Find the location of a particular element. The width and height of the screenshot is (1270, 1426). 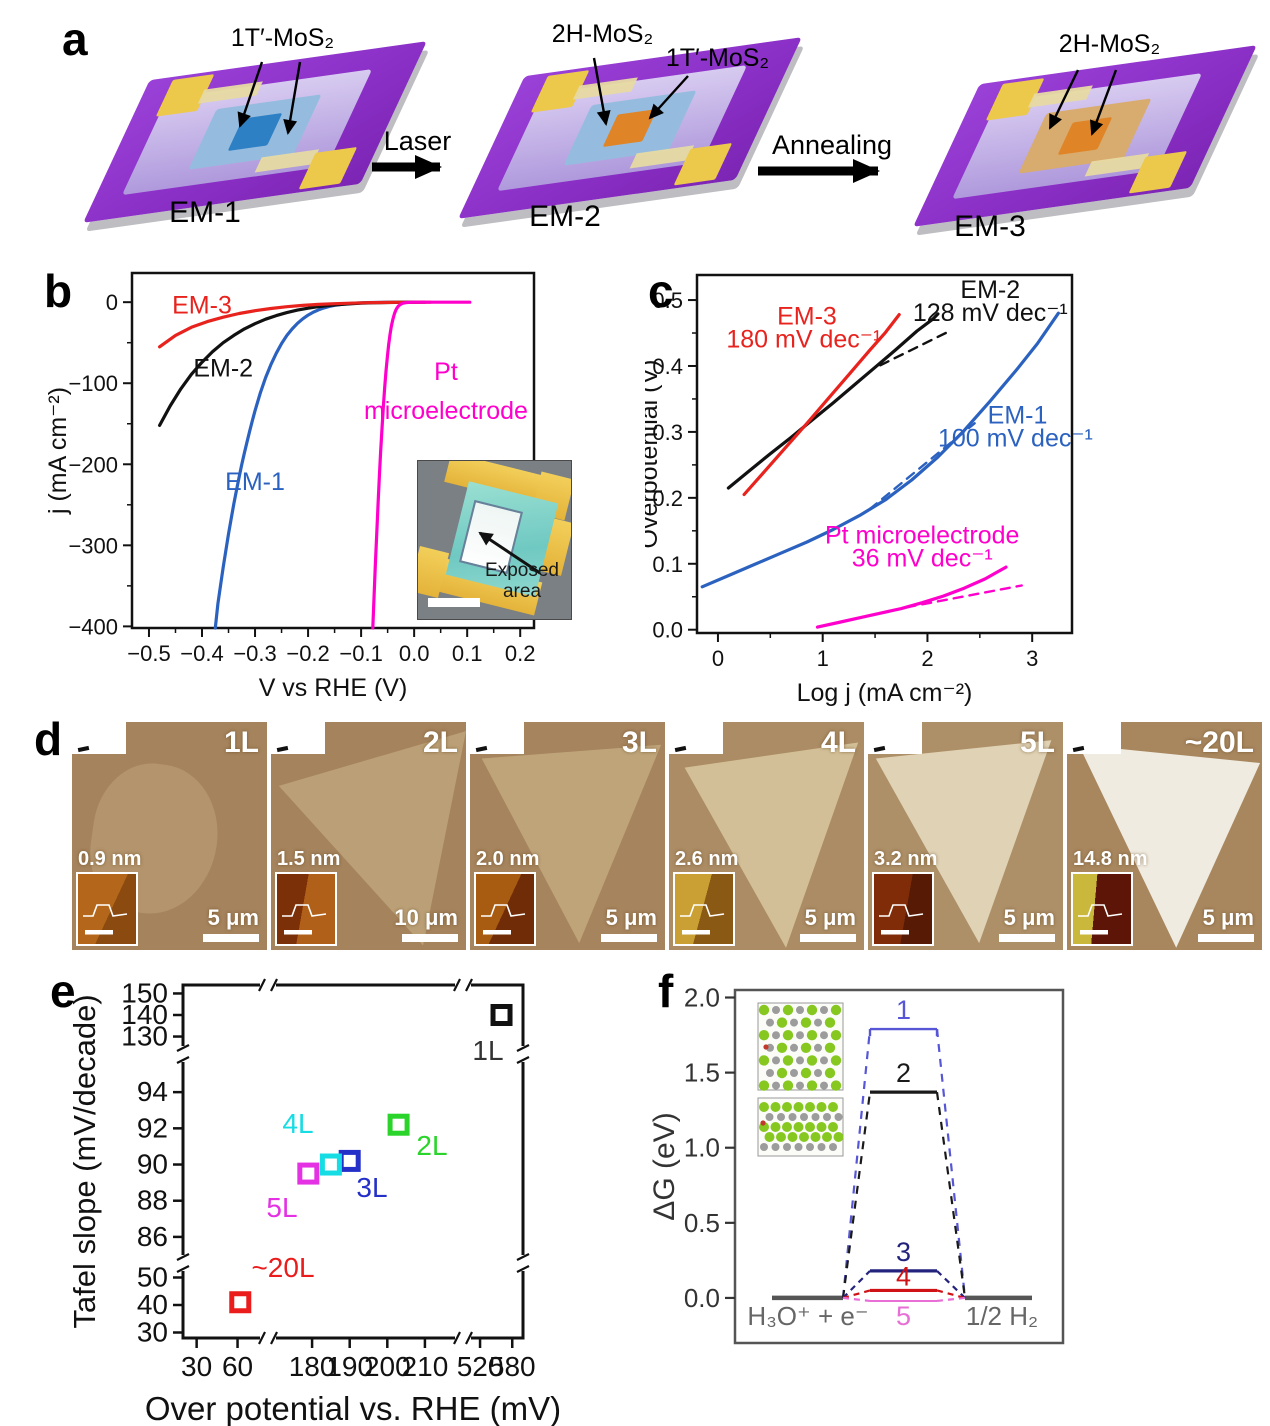

x-tick-label: 180 is located at coordinates (312, 1366).